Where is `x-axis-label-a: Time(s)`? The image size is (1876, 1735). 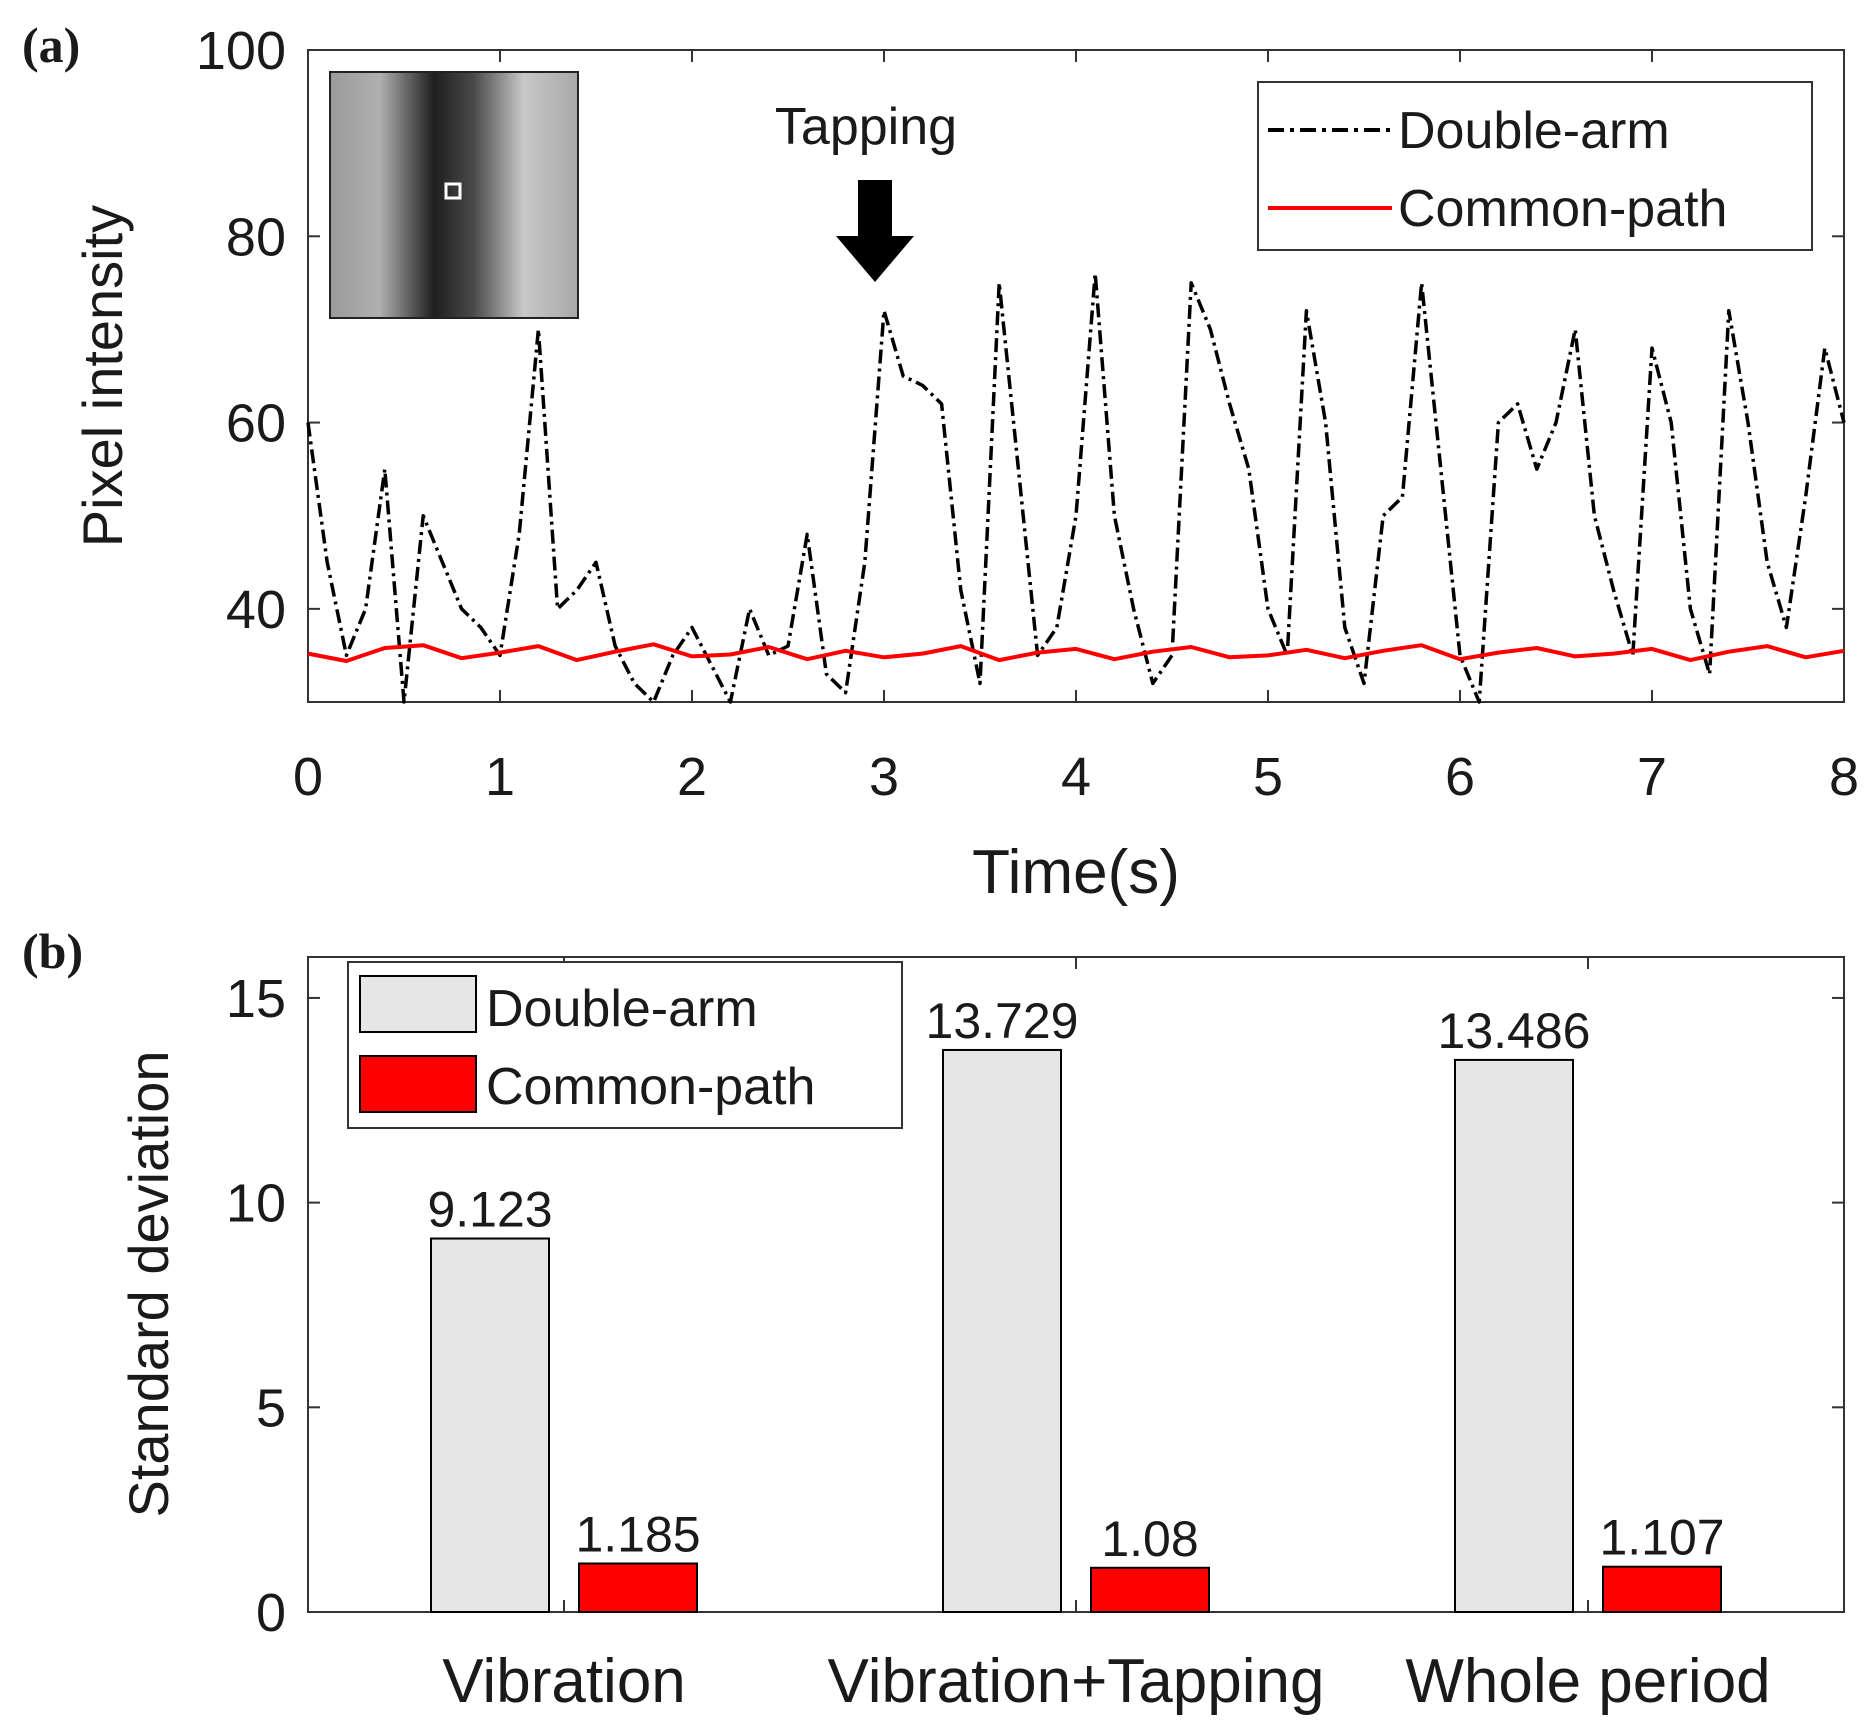 x-axis-label-a: Time(s) is located at coordinates (1076, 872).